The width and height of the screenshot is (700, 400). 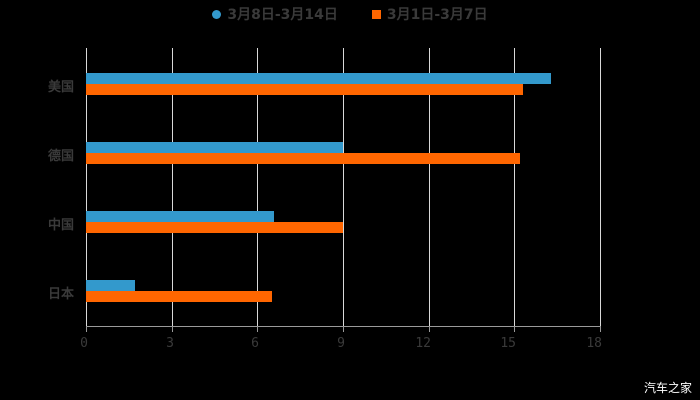 What do you see at coordinates (84, 343) in the screenshot?
I see `x-axis-tick-label: 0` at bounding box center [84, 343].